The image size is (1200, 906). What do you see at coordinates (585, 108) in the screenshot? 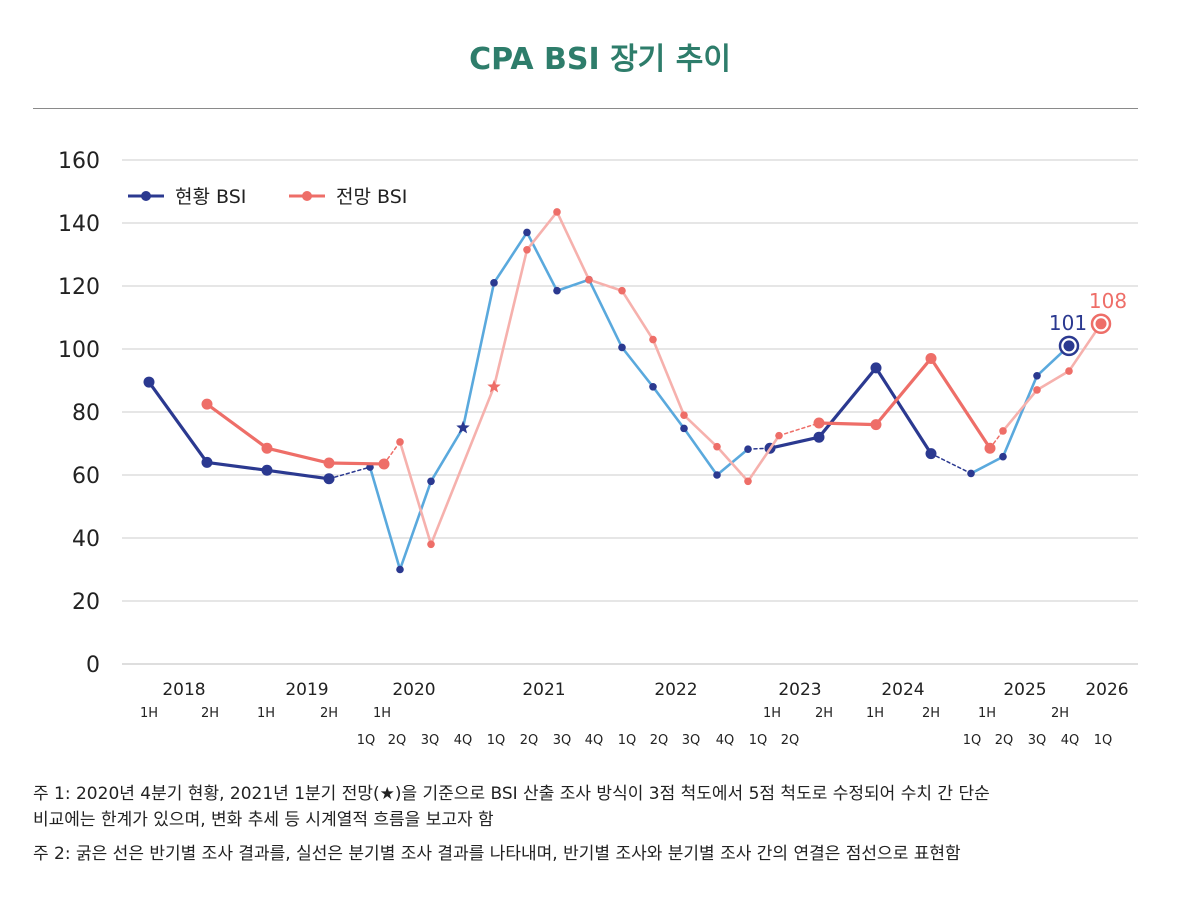
I see `title-divider` at bounding box center [585, 108].